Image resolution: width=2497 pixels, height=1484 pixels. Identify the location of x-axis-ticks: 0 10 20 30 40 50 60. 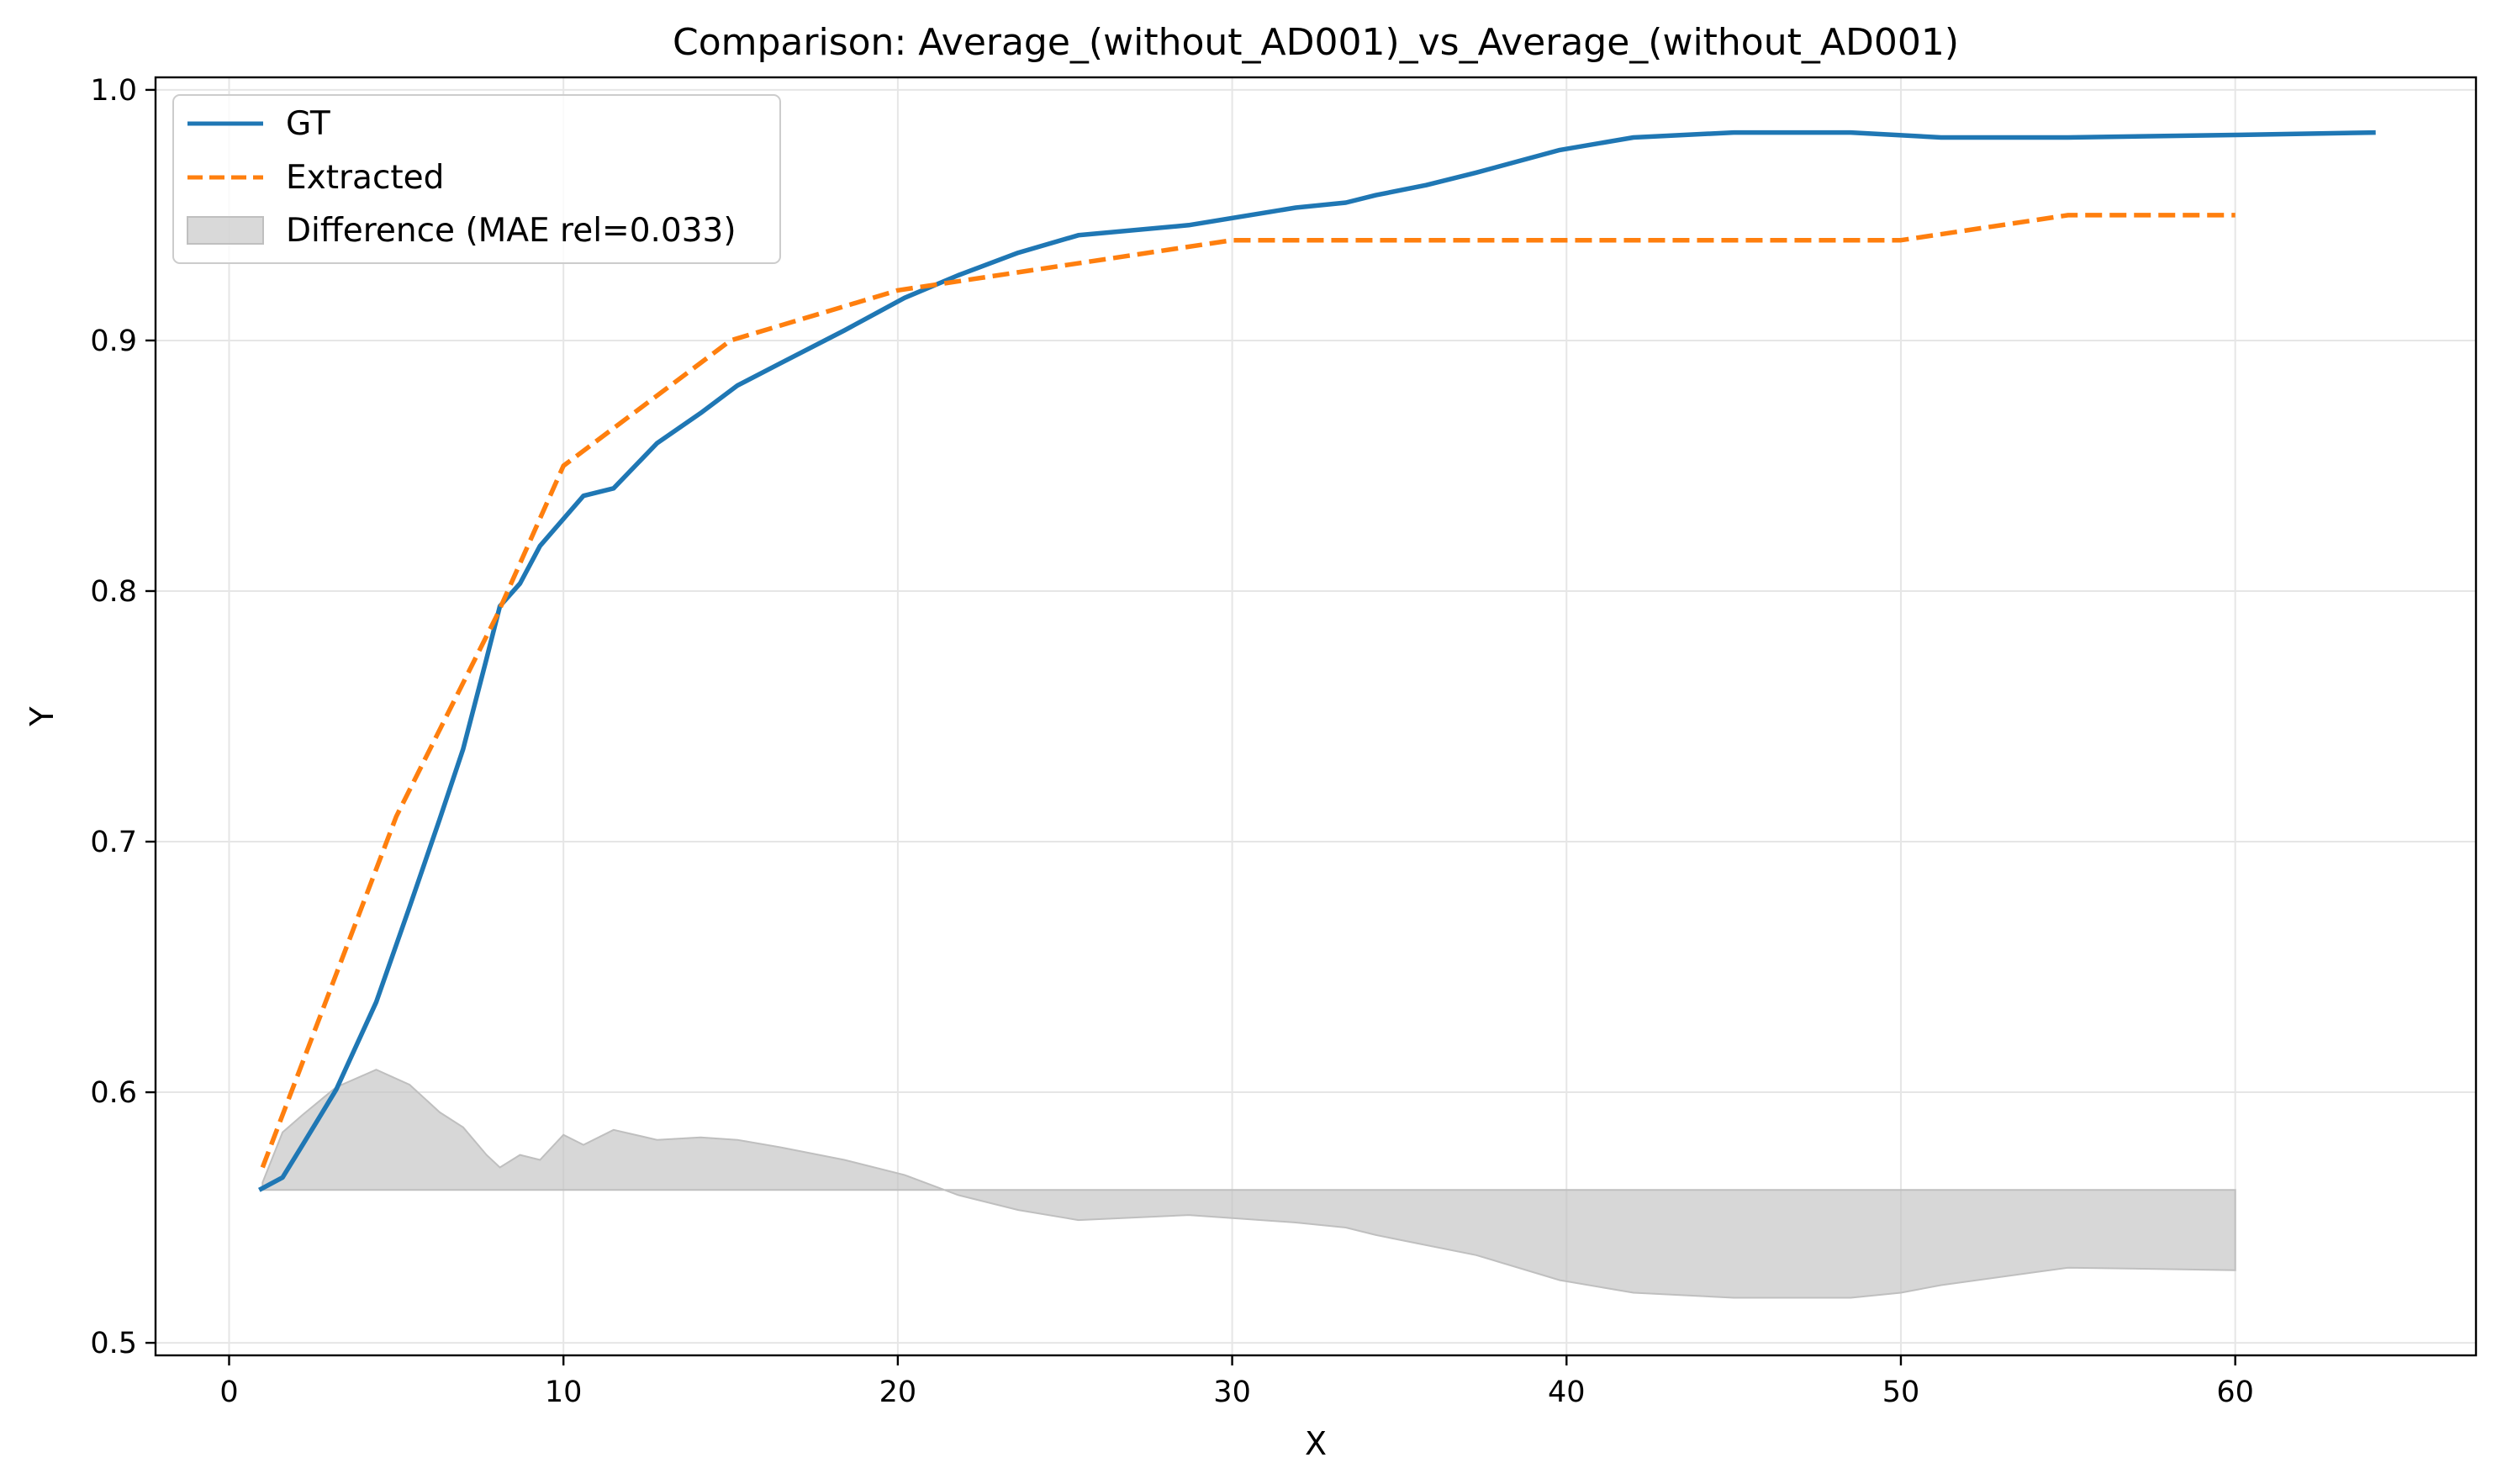
(1236, 1382).